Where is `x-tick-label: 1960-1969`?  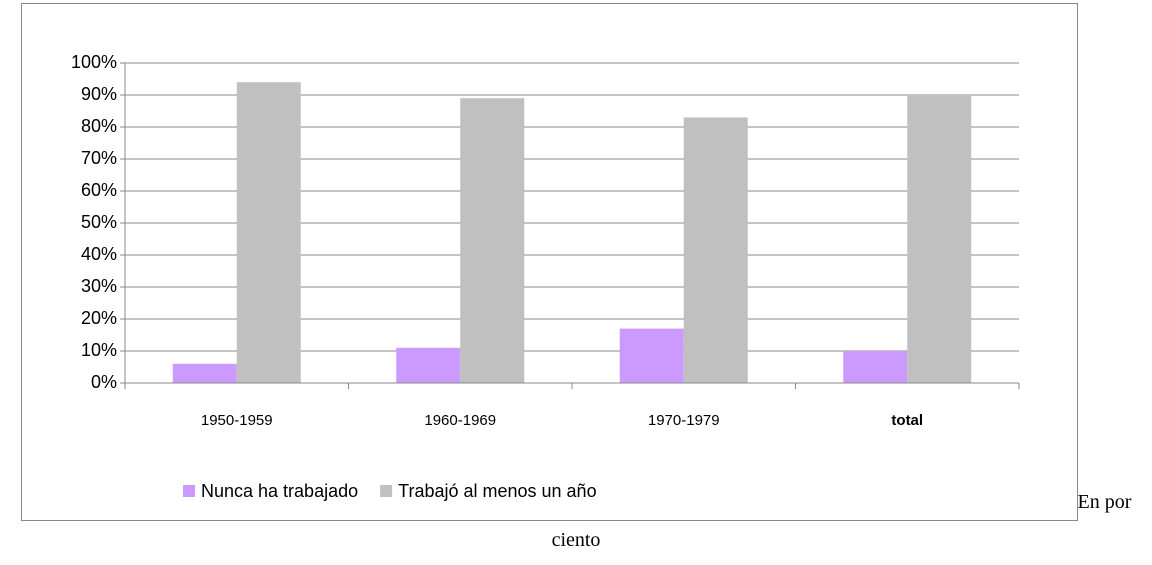
x-tick-label: 1960-1969 is located at coordinates (460, 420).